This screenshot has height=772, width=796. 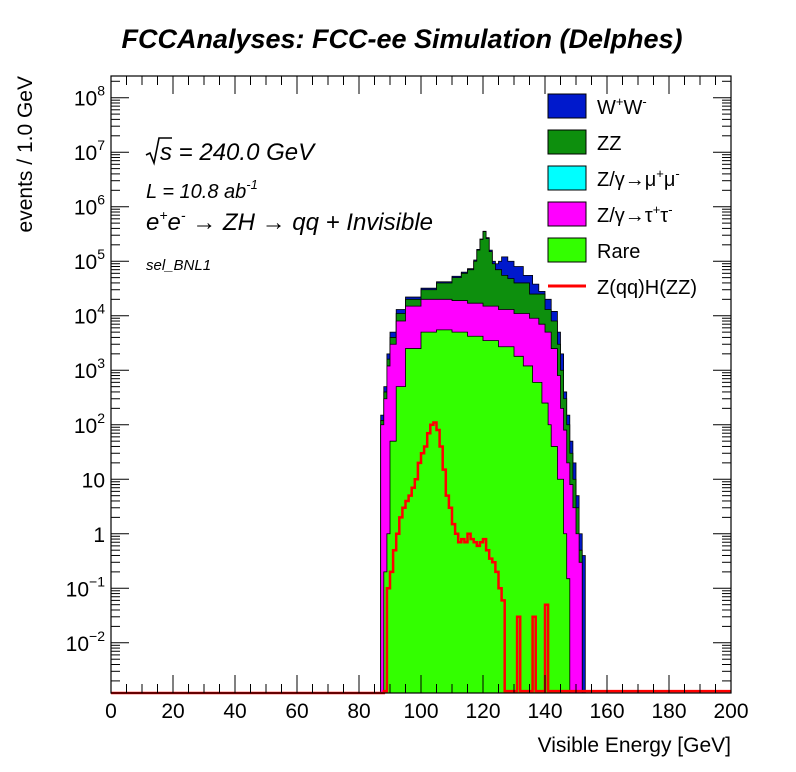 I want to click on x-tick-label: 100, so click(x=420, y=711).